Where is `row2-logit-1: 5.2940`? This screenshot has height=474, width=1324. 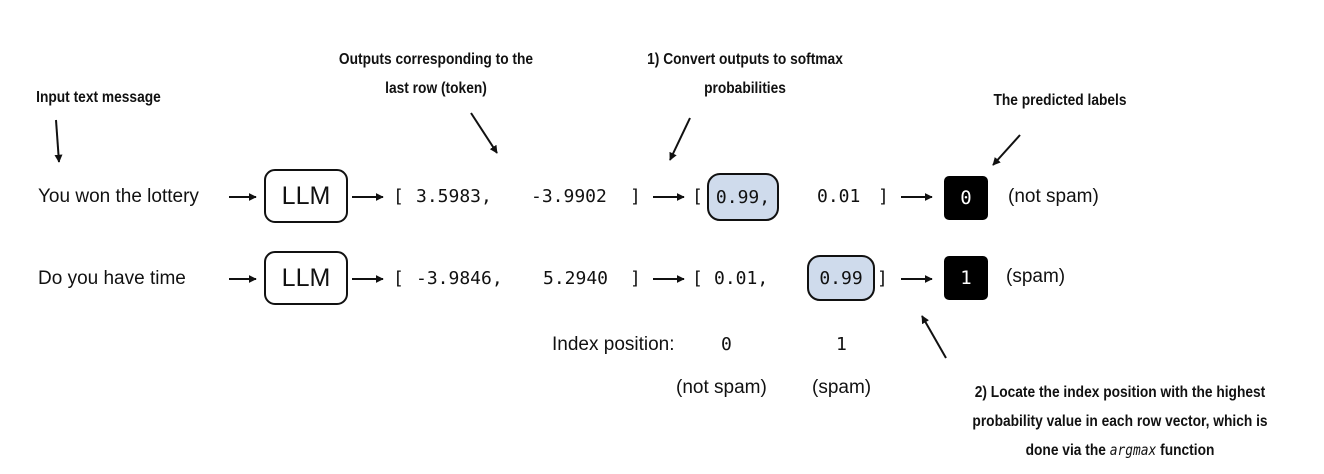 row2-logit-1: 5.2940 is located at coordinates (576, 278).